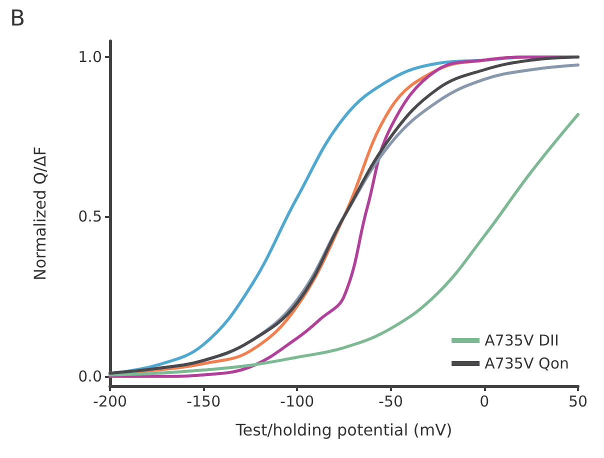 The image size is (604, 458). What do you see at coordinates (391, 401) in the screenshot?
I see `x-tick-label: -50` at bounding box center [391, 401].